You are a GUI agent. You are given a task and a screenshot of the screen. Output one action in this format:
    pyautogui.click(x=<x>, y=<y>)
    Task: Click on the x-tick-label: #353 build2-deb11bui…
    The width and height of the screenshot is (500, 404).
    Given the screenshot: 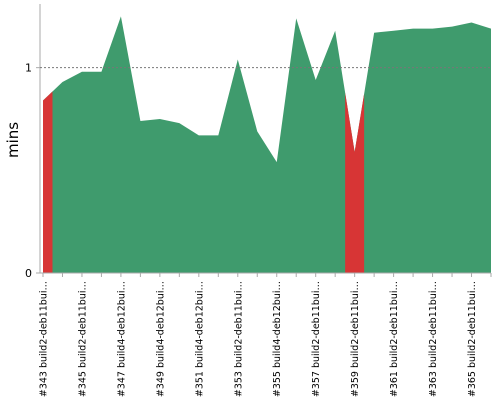 What is the action you would take?
    pyautogui.click(x=238, y=339)
    